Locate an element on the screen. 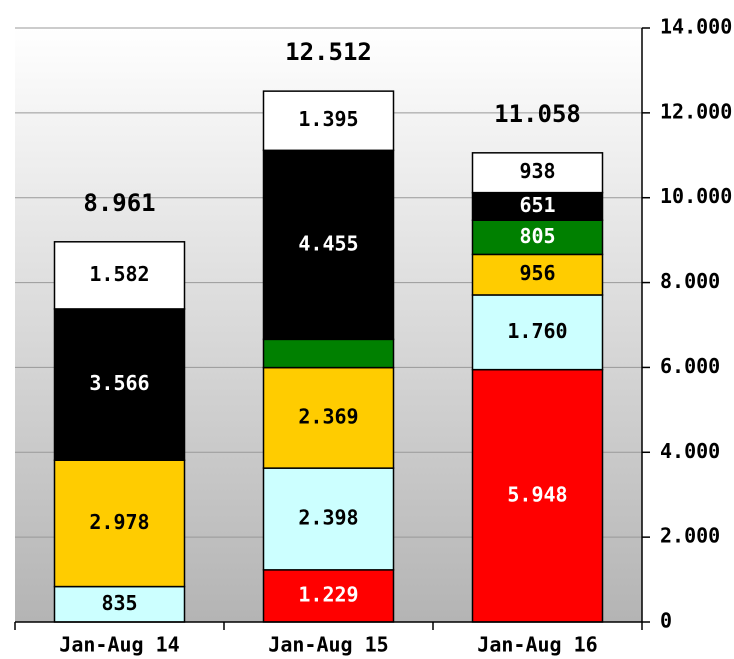  value-label: 938 is located at coordinates (537, 171).